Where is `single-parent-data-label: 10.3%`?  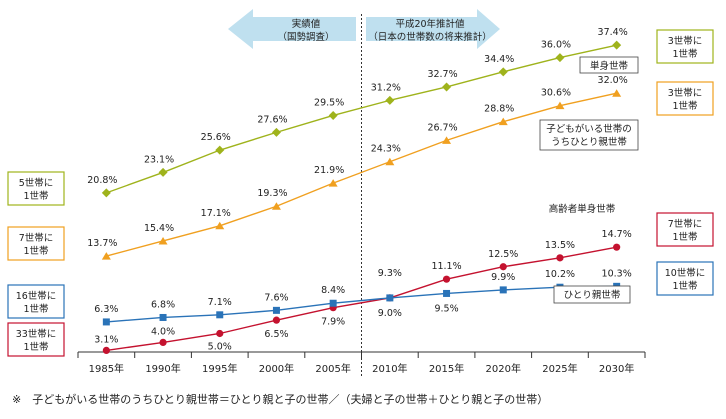 single-parent-data-label: 10.3% is located at coordinates (617, 273).